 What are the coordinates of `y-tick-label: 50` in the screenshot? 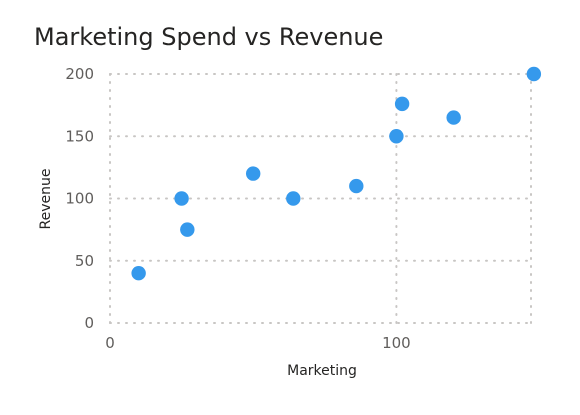 It's located at (84, 261).